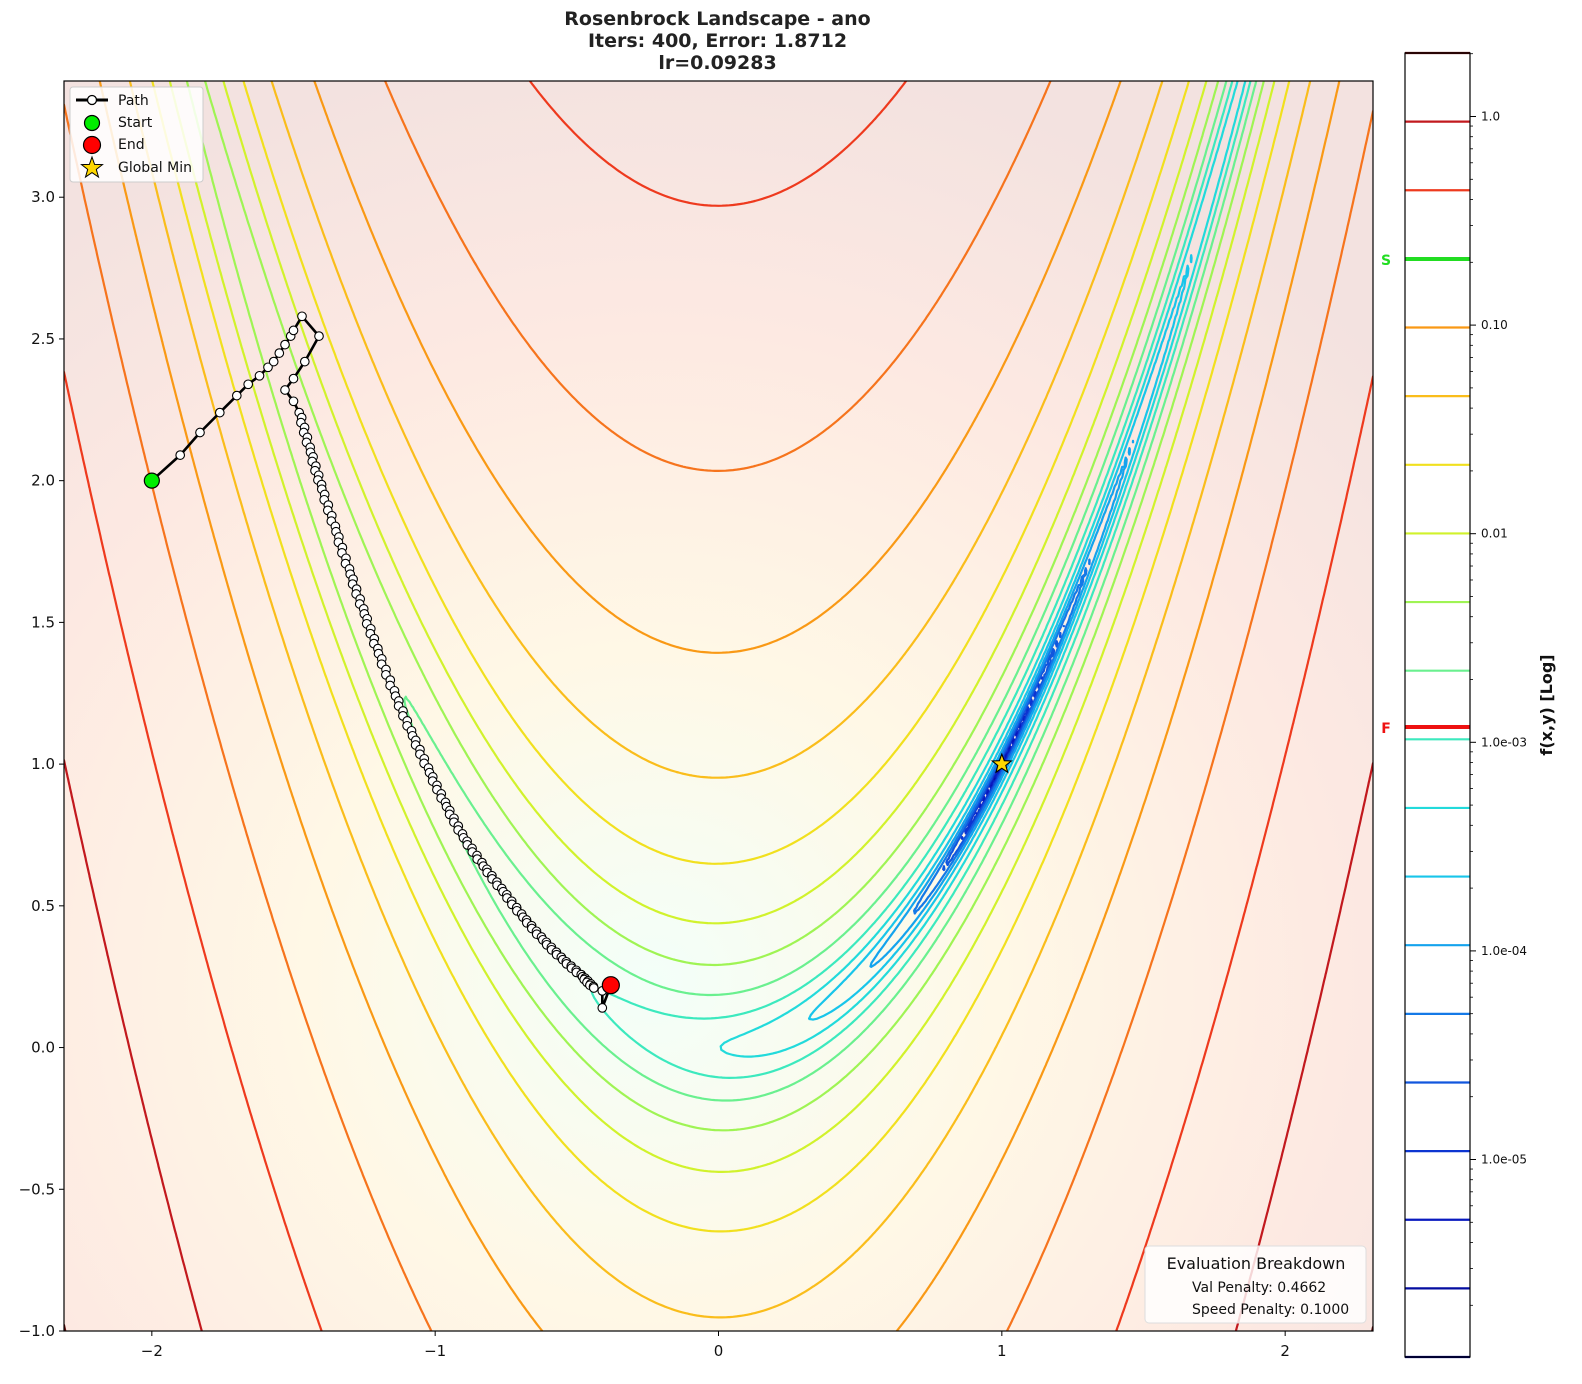 This screenshot has width=1582, height=1384. I want to click on evaluation-box-title: Evaluation Breakdown, so click(1256, 1263).